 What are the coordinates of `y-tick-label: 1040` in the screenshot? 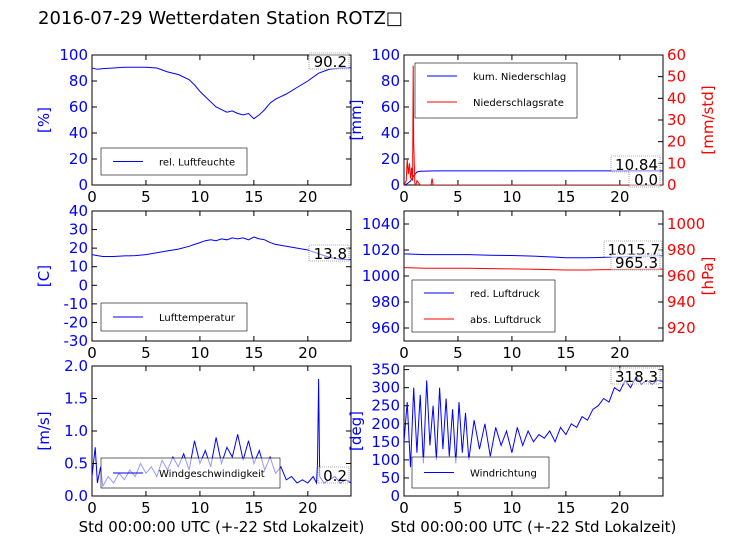 It's located at (381, 224).